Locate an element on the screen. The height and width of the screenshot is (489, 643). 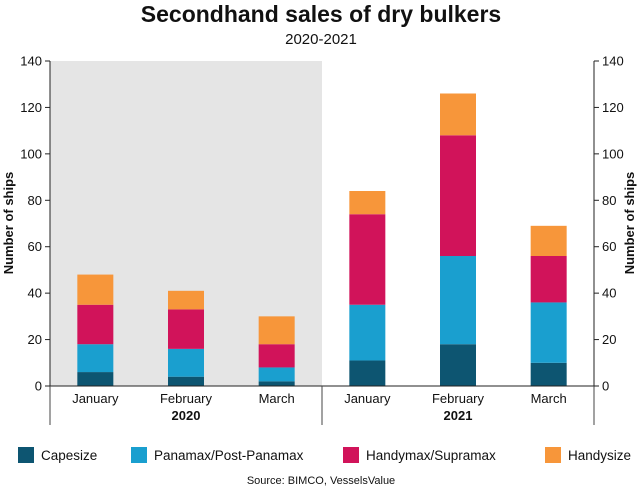
group-label-2020: 2020 is located at coordinates (186, 415).